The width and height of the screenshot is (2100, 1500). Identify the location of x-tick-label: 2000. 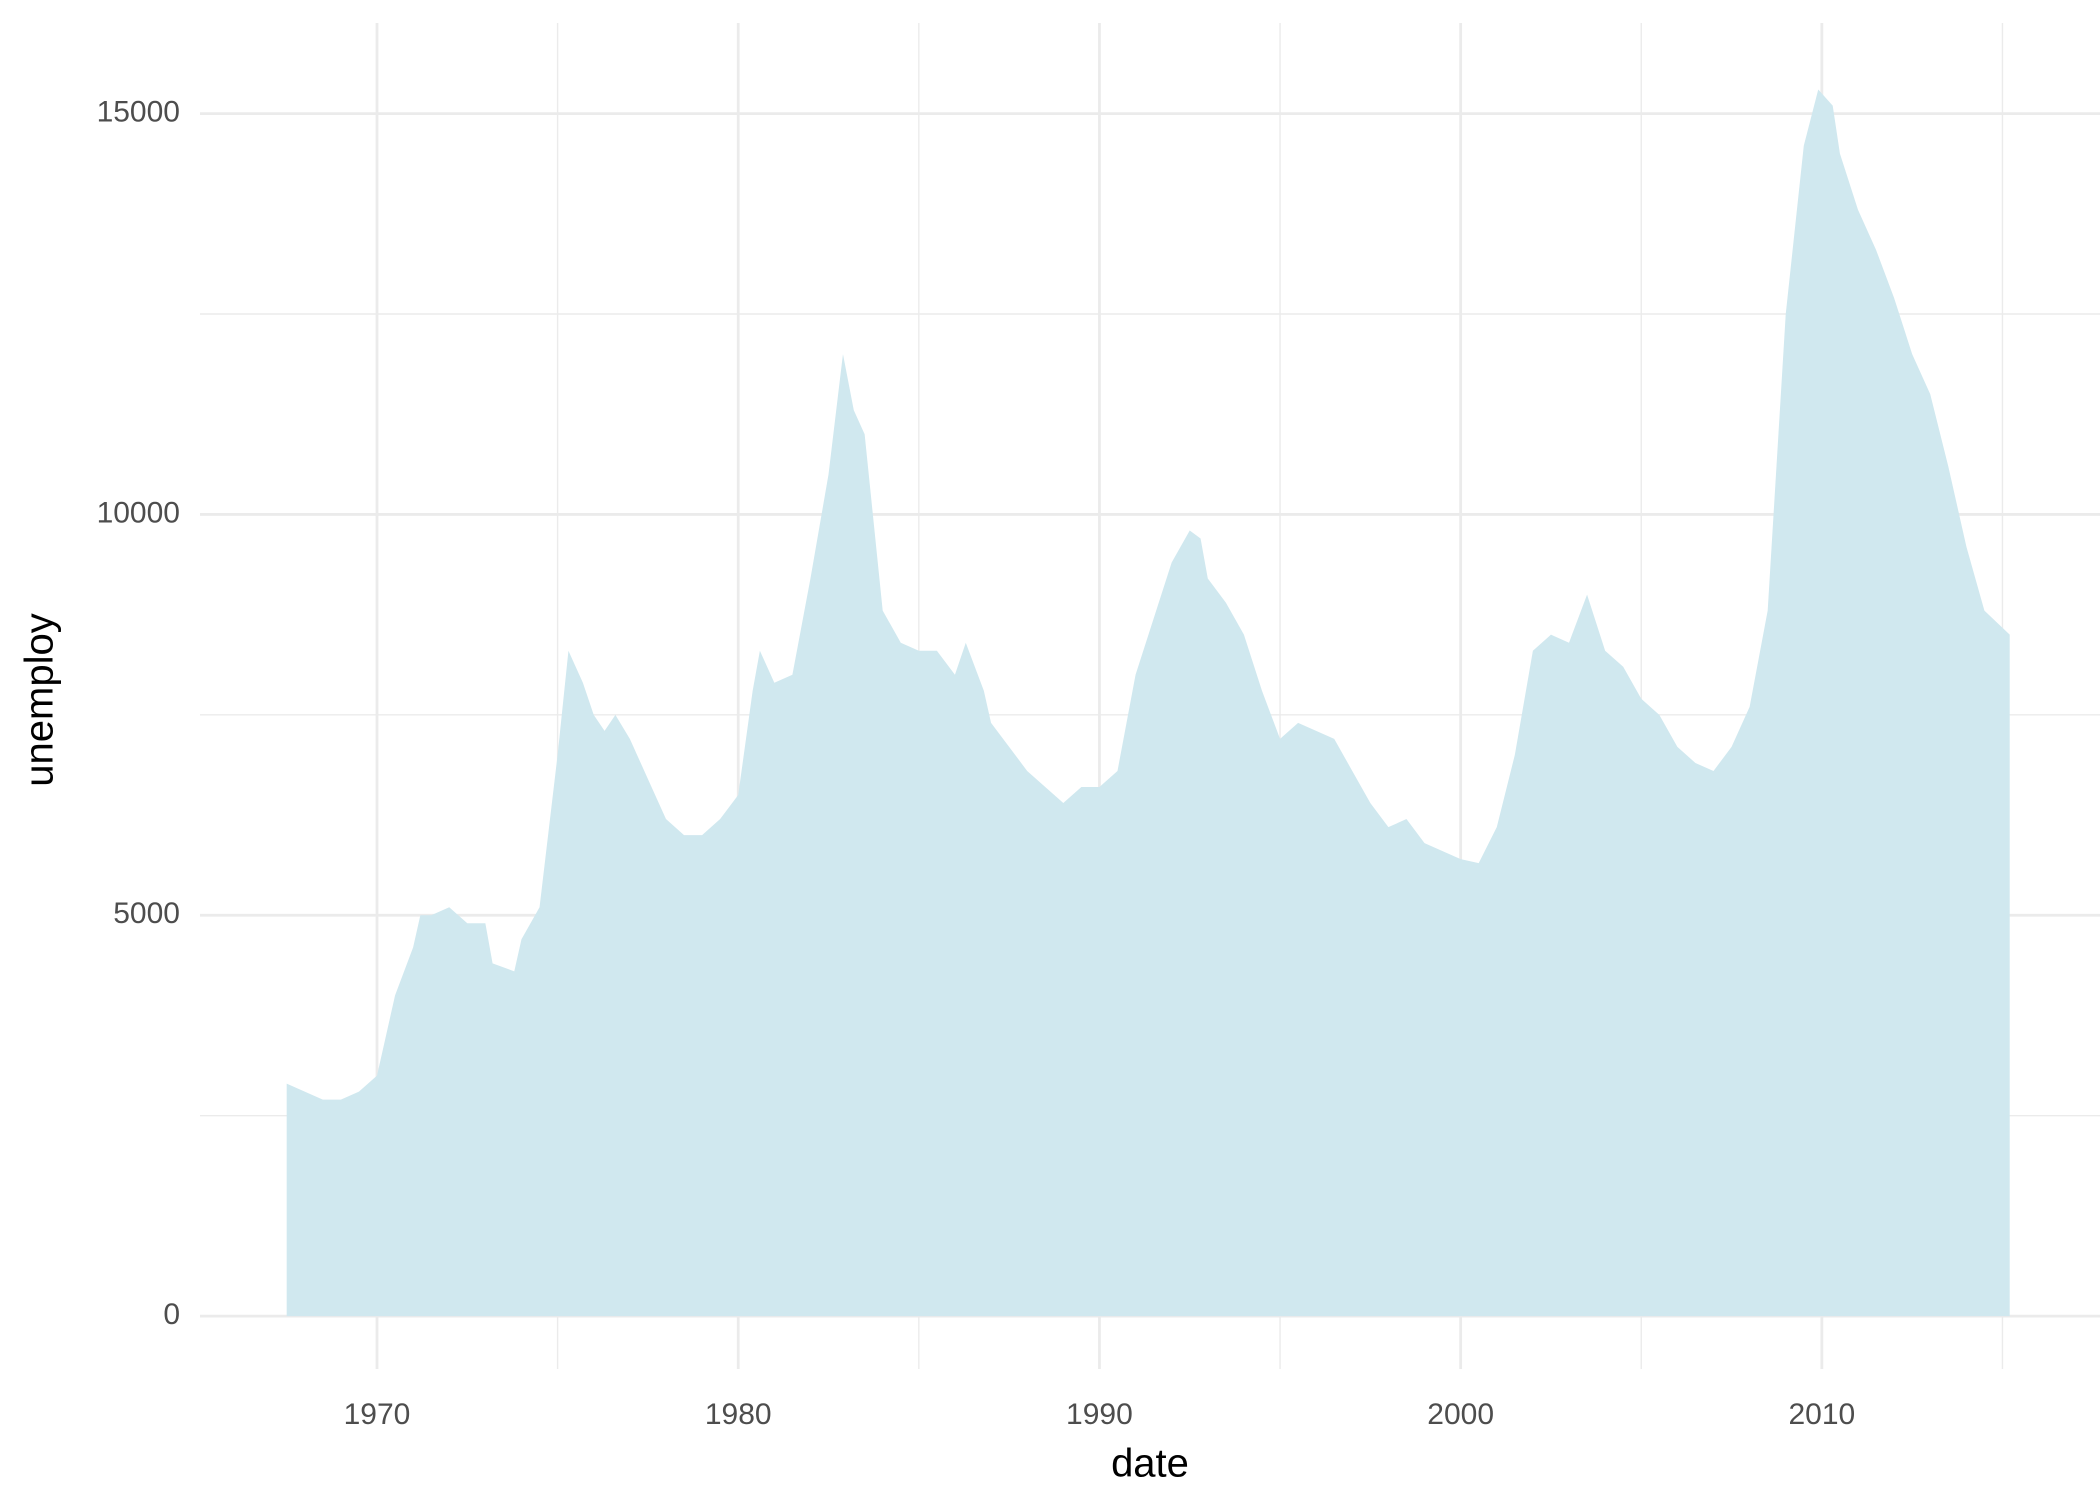
(1460, 1414).